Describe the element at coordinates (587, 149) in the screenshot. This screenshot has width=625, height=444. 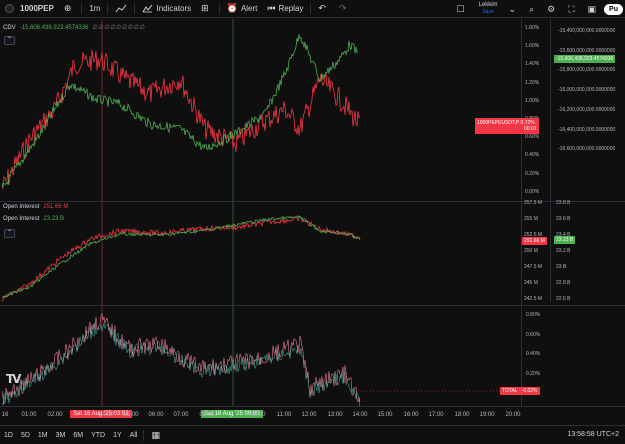
I see `cdv-axis-label: -16,600,000,000.0000000` at that location.